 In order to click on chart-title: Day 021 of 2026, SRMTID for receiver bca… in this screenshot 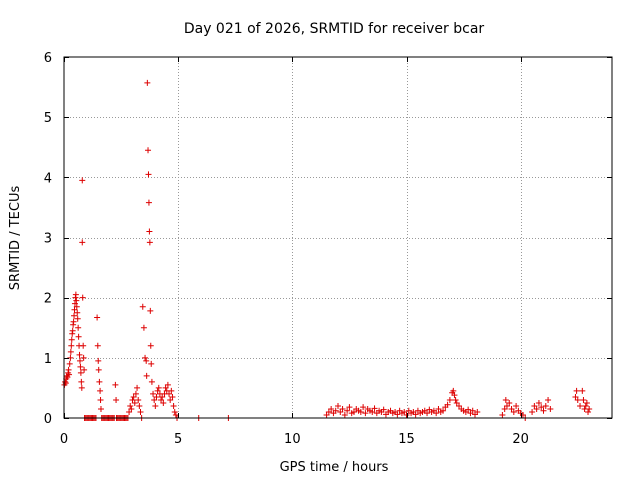, I will do `click(334, 29)`.